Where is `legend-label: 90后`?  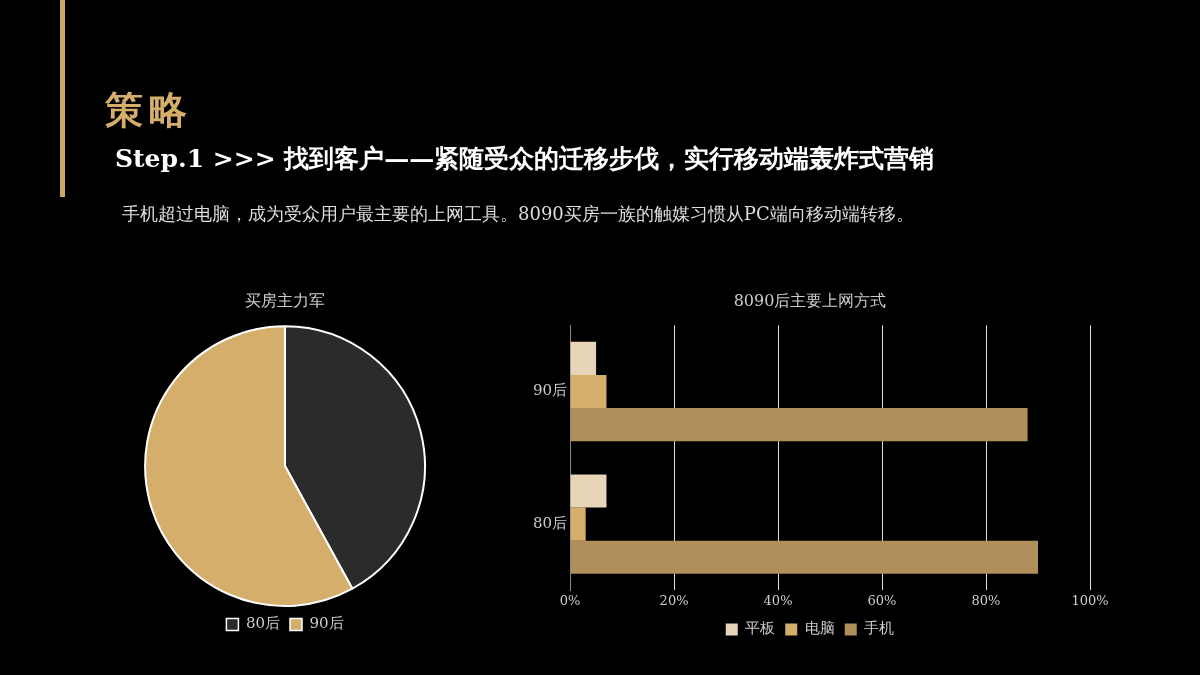 legend-label: 90后 is located at coordinates (326, 623).